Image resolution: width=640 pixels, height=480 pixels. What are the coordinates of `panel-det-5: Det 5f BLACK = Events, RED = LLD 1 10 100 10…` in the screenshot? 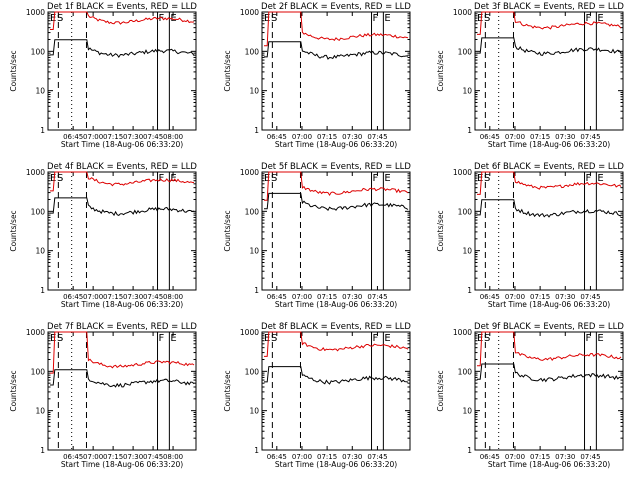 It's located at (317, 235).